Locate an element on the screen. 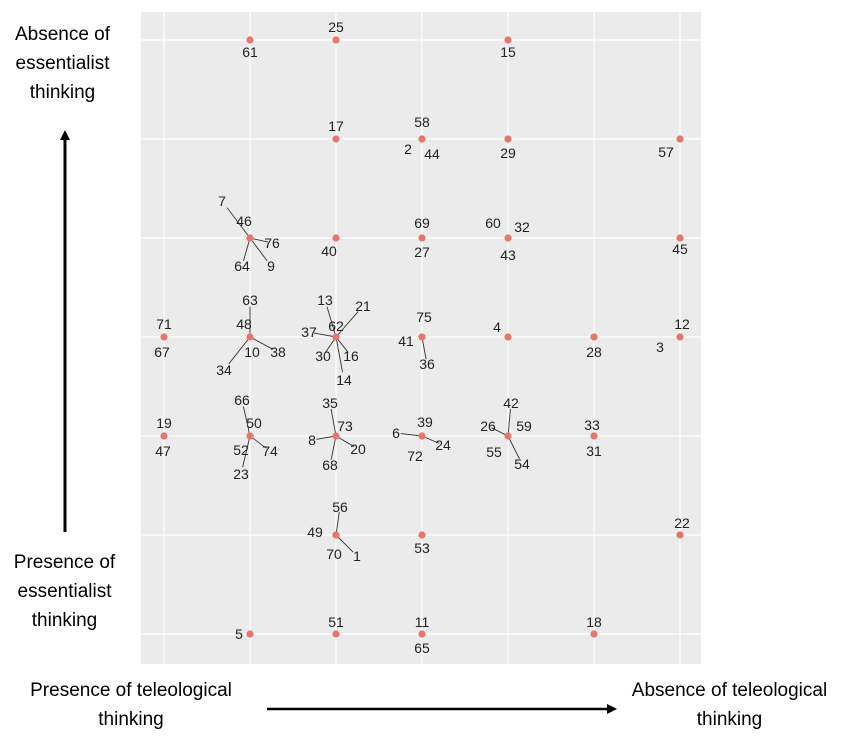 This screenshot has width=850, height=745. point-label: 11 is located at coordinates (422, 622).